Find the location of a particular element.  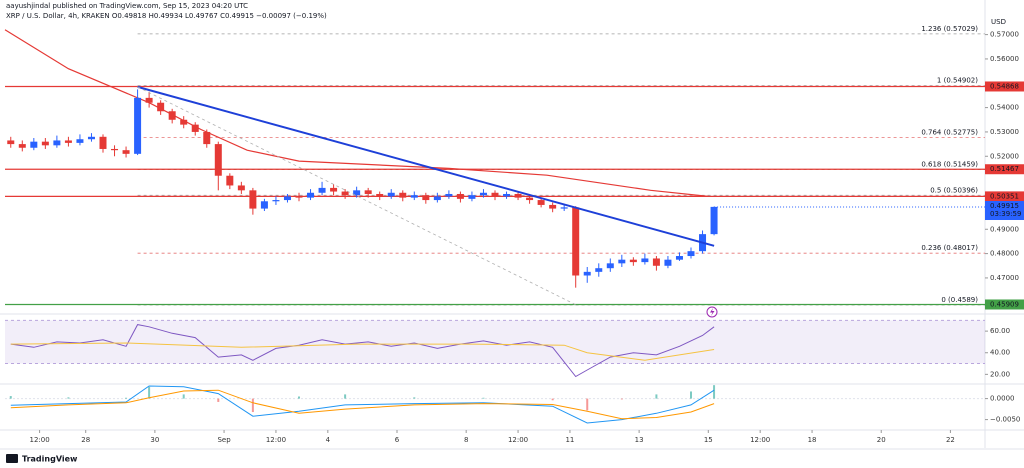

fib-label: 0.764 (0.52775) is located at coordinates (949, 132).